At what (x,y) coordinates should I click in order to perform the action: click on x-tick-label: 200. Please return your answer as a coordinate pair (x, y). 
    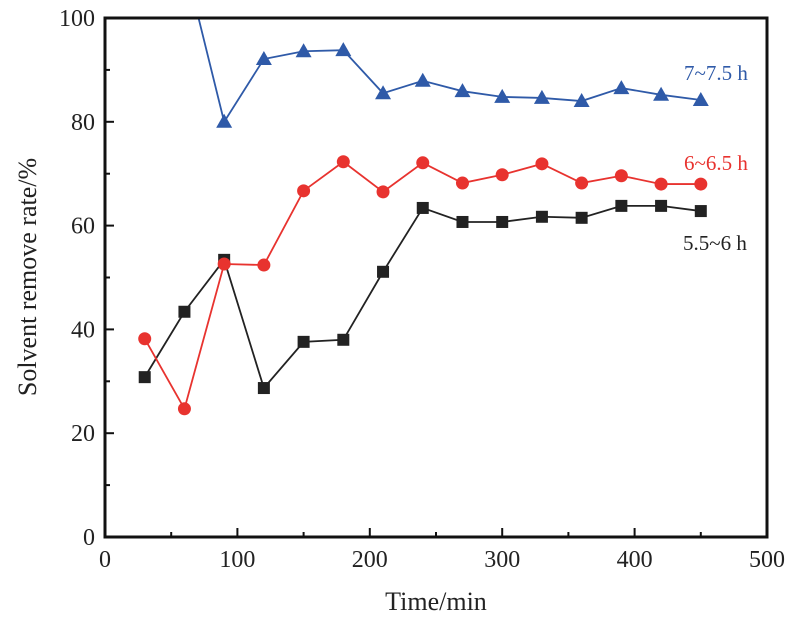
    Looking at the image, I should click on (370, 560).